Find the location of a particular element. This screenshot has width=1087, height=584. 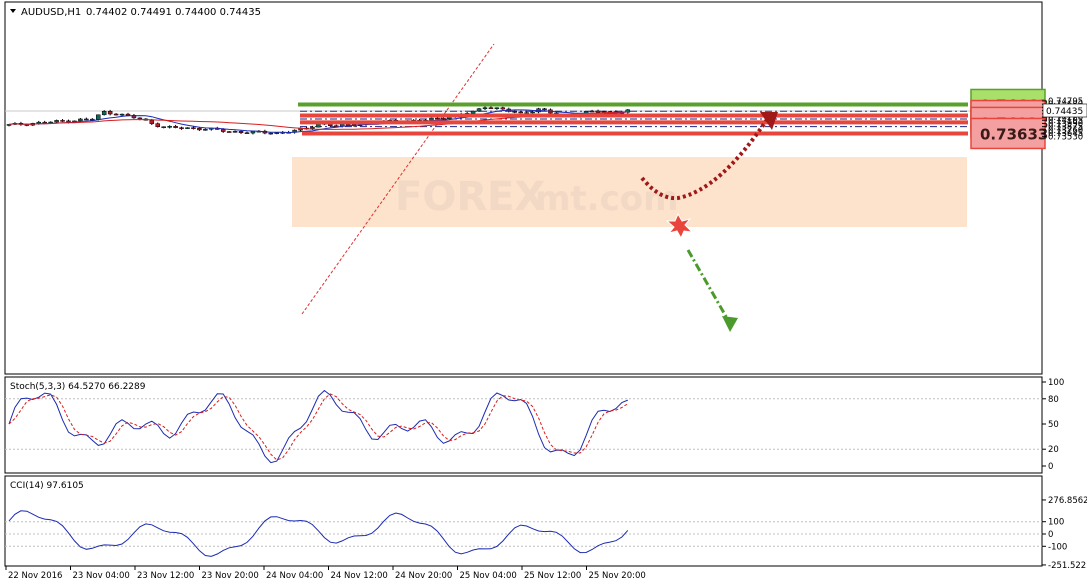

price-tick-label: 0.73760 is located at coordinates (1065, 131).